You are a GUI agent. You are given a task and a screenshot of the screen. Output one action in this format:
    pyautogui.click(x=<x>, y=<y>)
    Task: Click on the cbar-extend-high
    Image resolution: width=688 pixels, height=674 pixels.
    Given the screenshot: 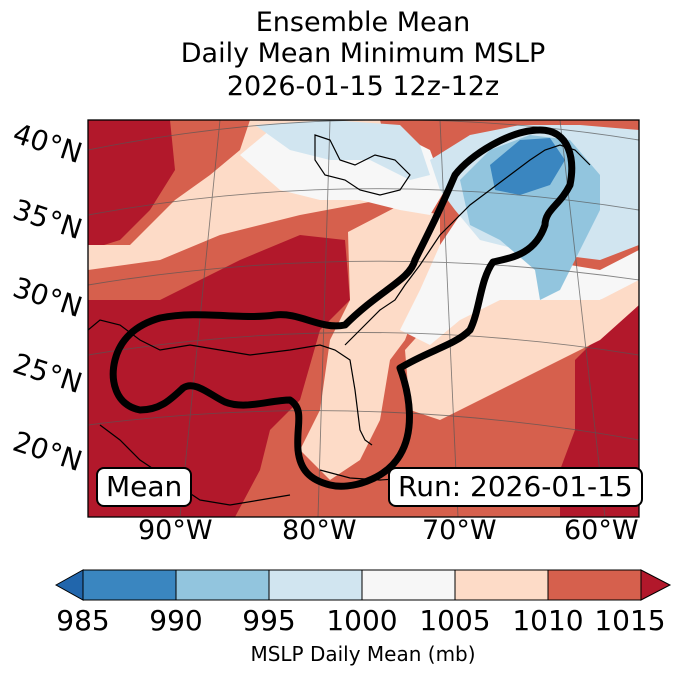 What is the action you would take?
    pyautogui.click(x=656, y=585)
    